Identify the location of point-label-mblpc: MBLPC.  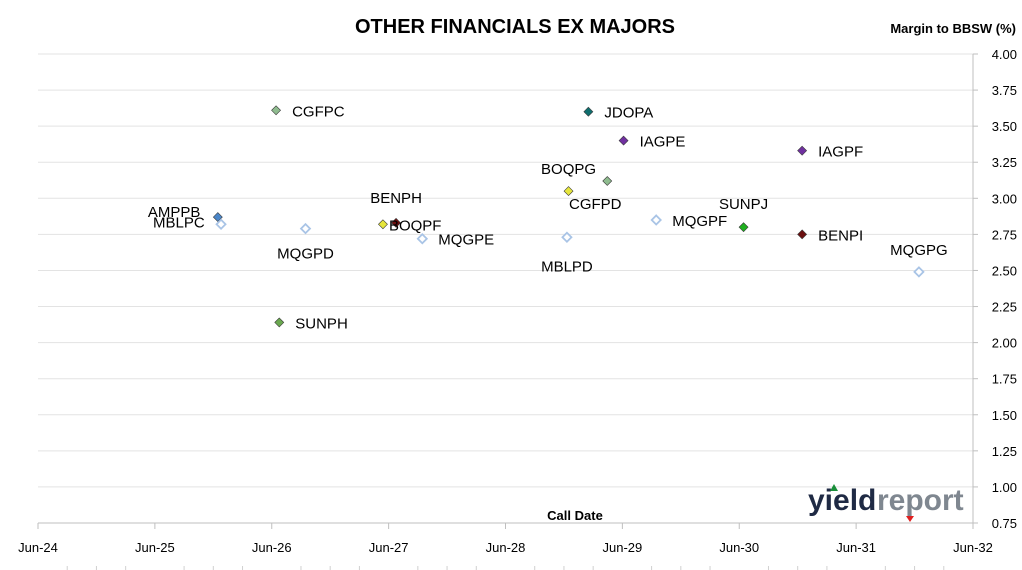
(179, 222).